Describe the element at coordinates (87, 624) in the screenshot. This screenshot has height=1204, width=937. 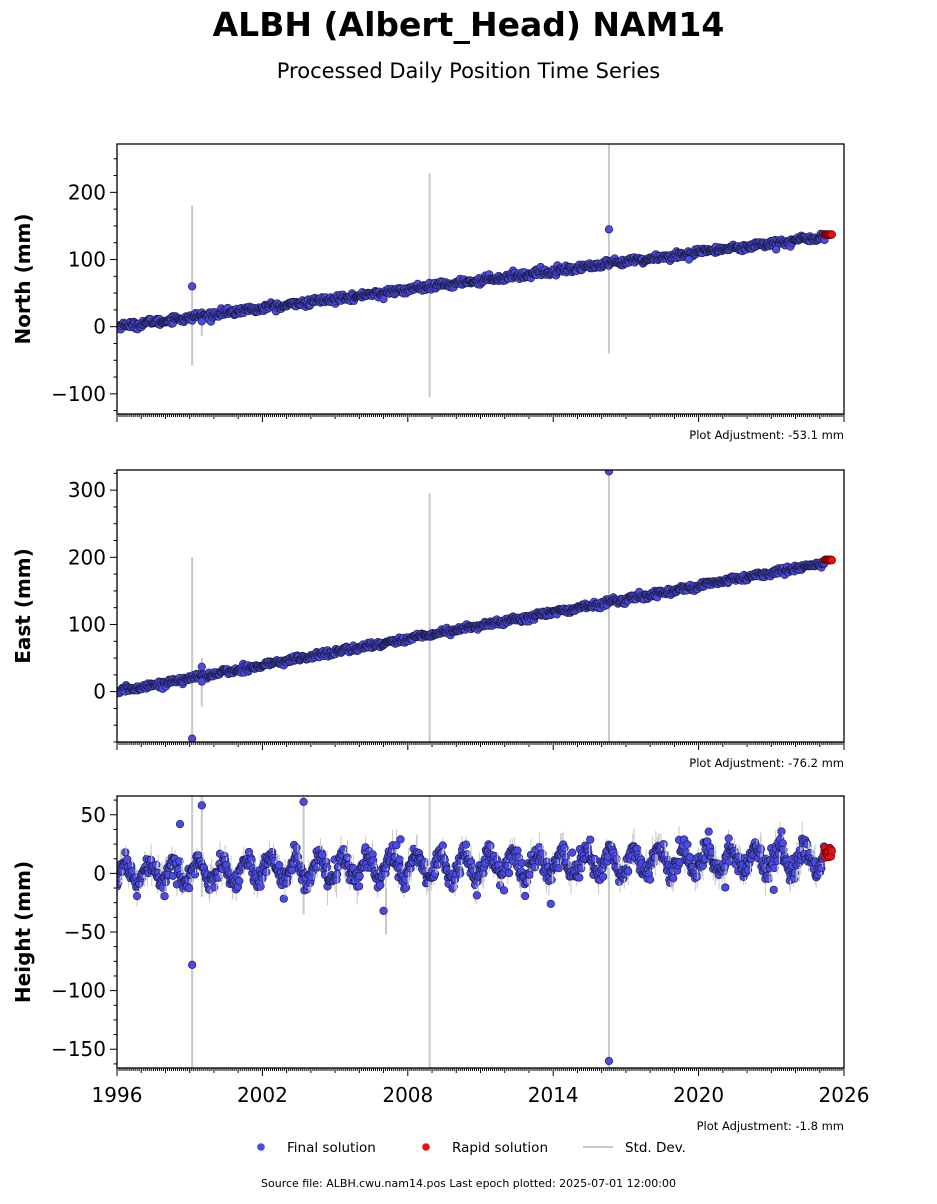
I see `east-ytick-label: 100` at that location.